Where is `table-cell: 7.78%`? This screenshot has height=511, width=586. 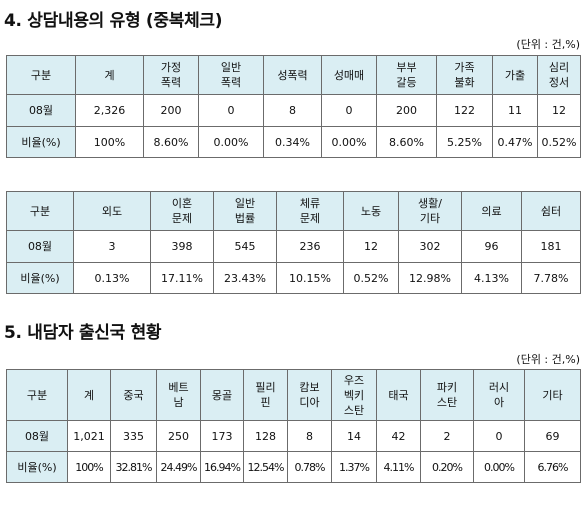
table-cell: 7.78% is located at coordinates (551, 278).